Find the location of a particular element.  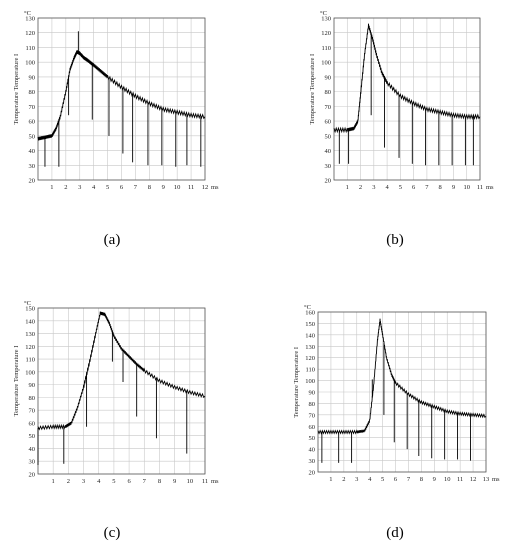

x-tick-label: 12 is located at coordinates (205, 187).